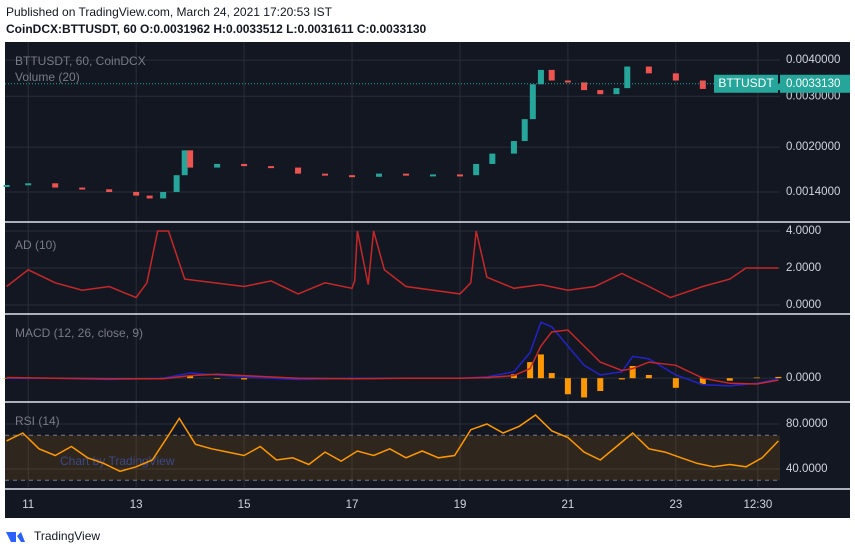 The height and width of the screenshot is (555, 855). What do you see at coordinates (80, 61) in the screenshot?
I see `pane-title: BTTUSDT, 60, CoinDCX` at bounding box center [80, 61].